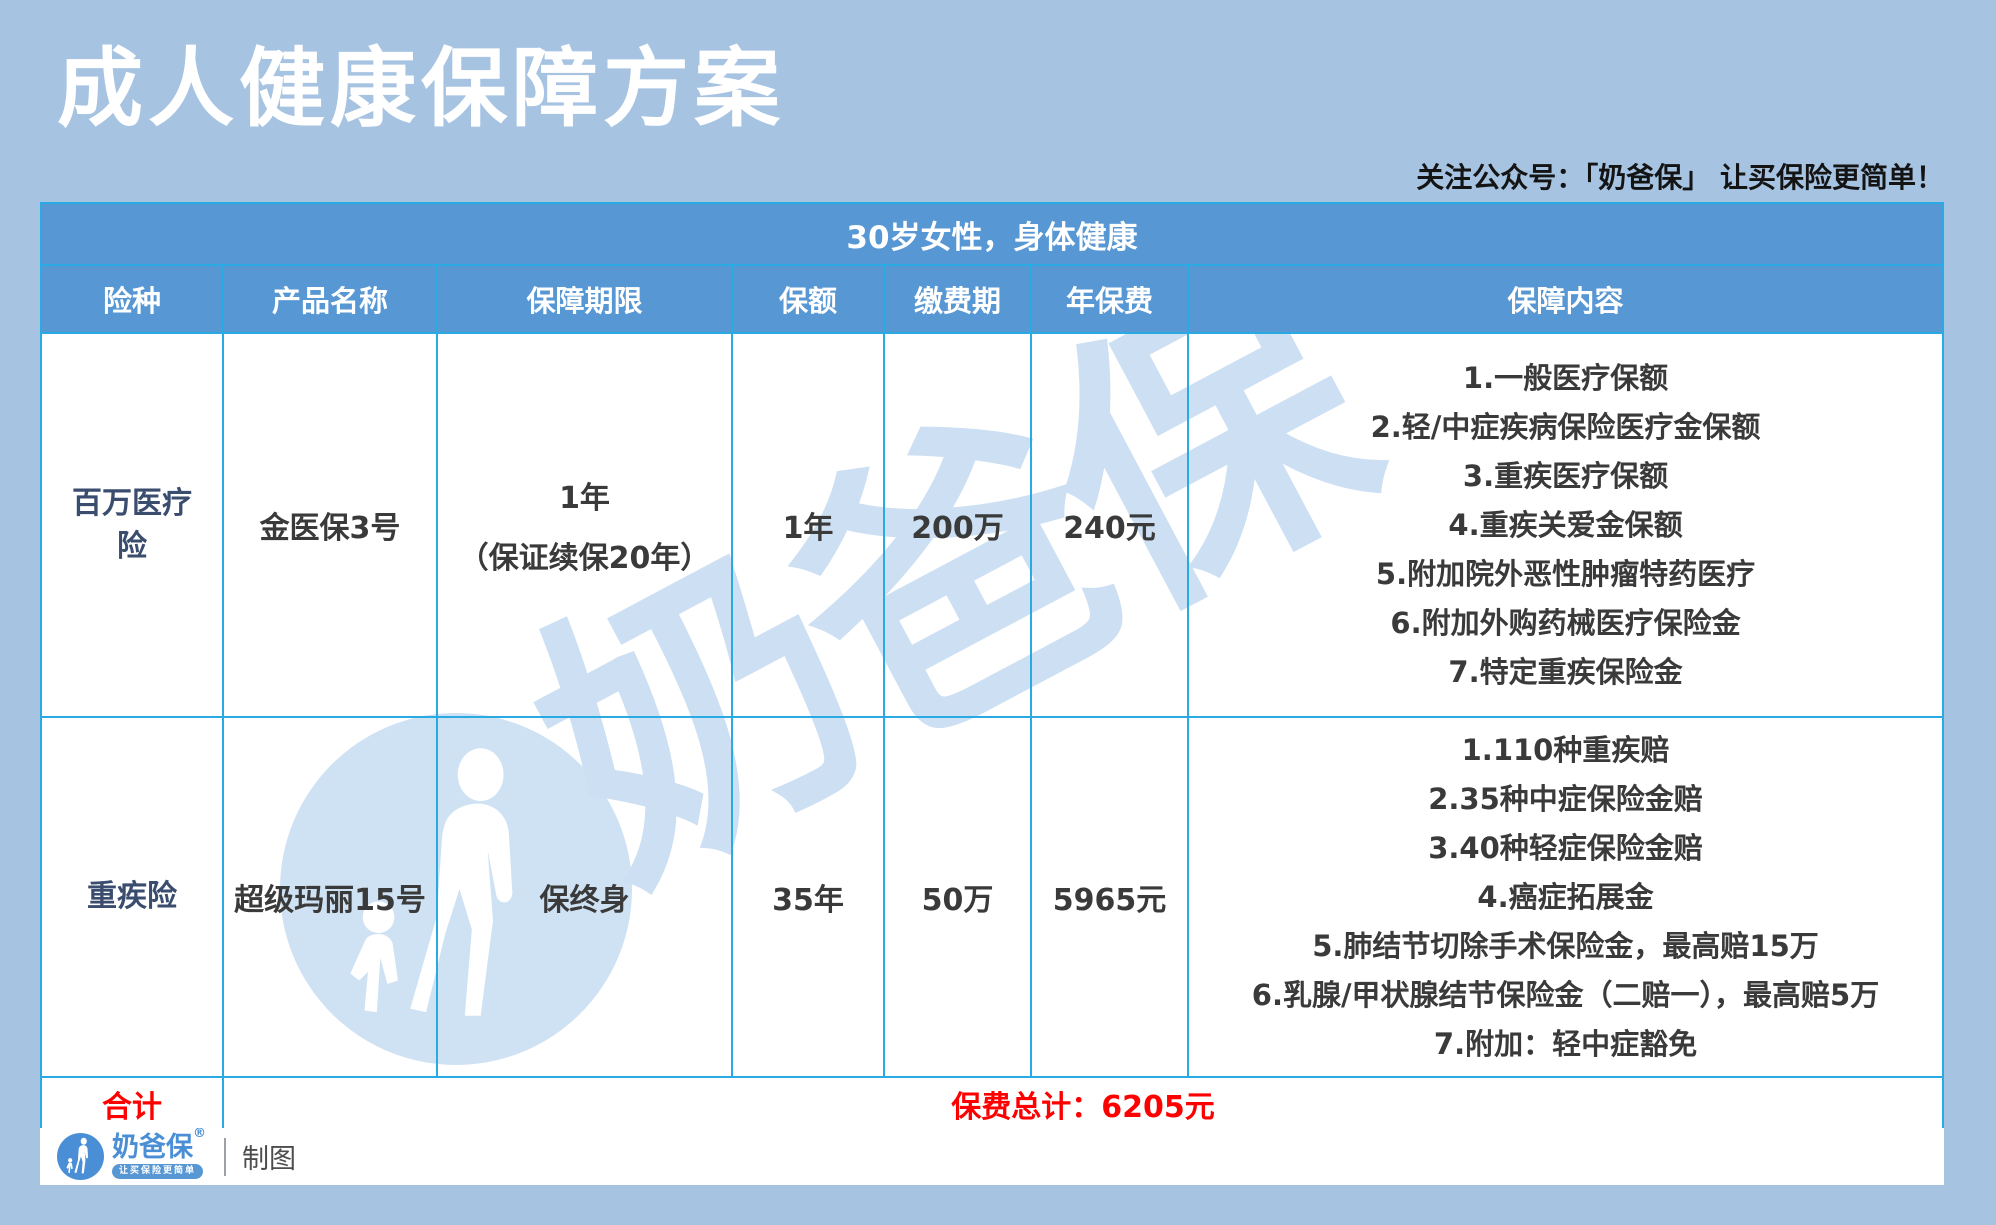  I want to click on benefit-item: 6.附加外购药械医疗保险金, so click(1565, 622).